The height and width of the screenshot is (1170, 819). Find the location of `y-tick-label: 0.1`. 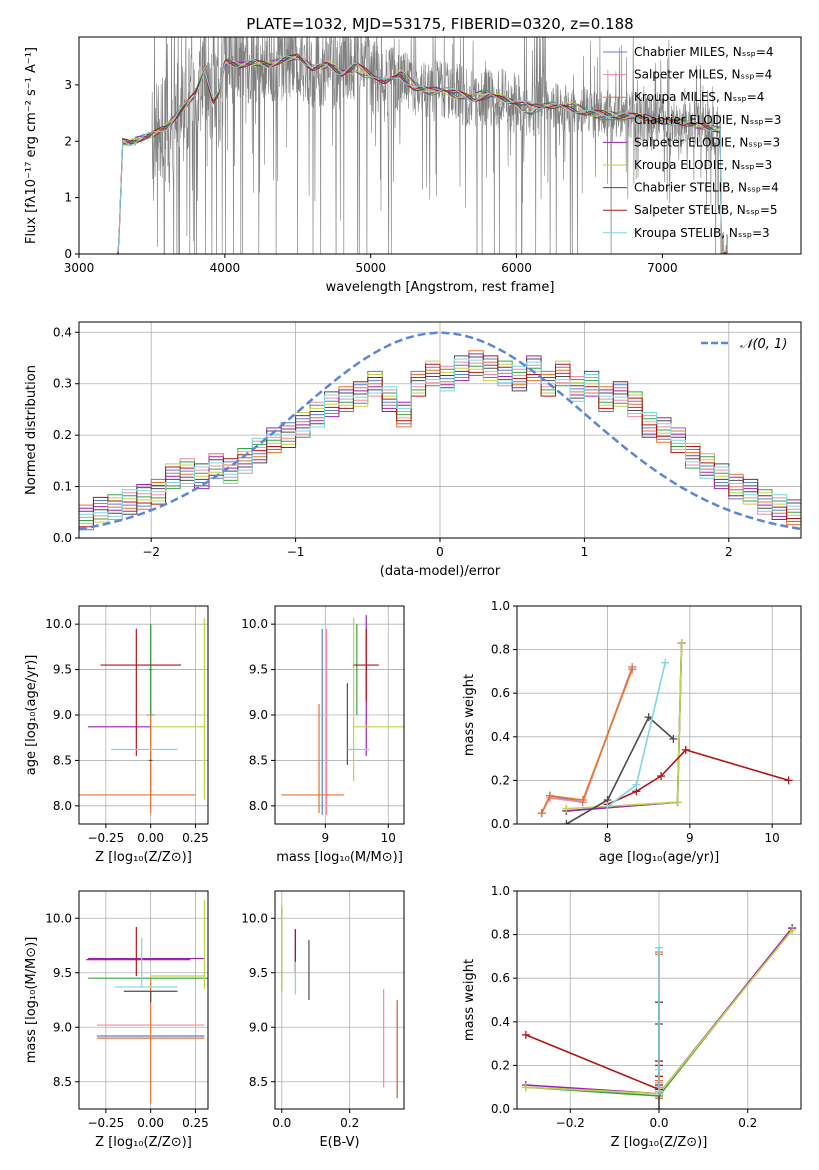

y-tick-label: 0.1 is located at coordinates (62, 487).